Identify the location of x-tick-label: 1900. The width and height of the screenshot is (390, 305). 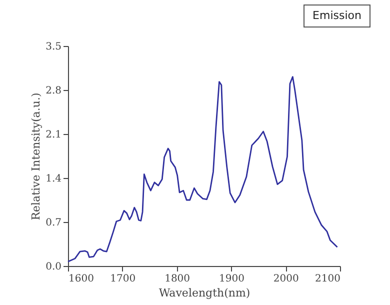
(231, 279).